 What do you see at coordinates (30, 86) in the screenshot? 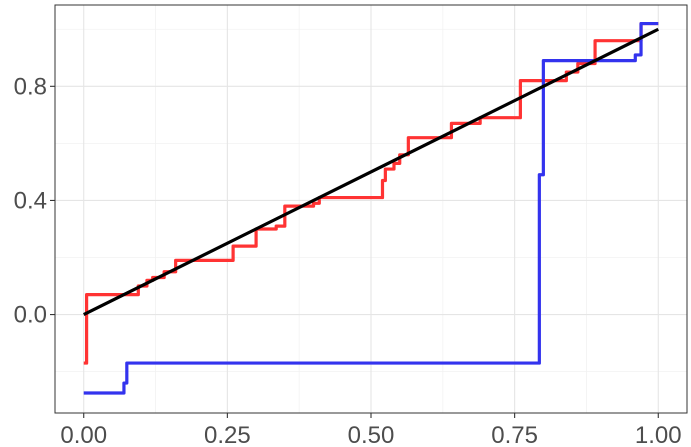
I see `y-tick-label: 0.8` at bounding box center [30, 86].